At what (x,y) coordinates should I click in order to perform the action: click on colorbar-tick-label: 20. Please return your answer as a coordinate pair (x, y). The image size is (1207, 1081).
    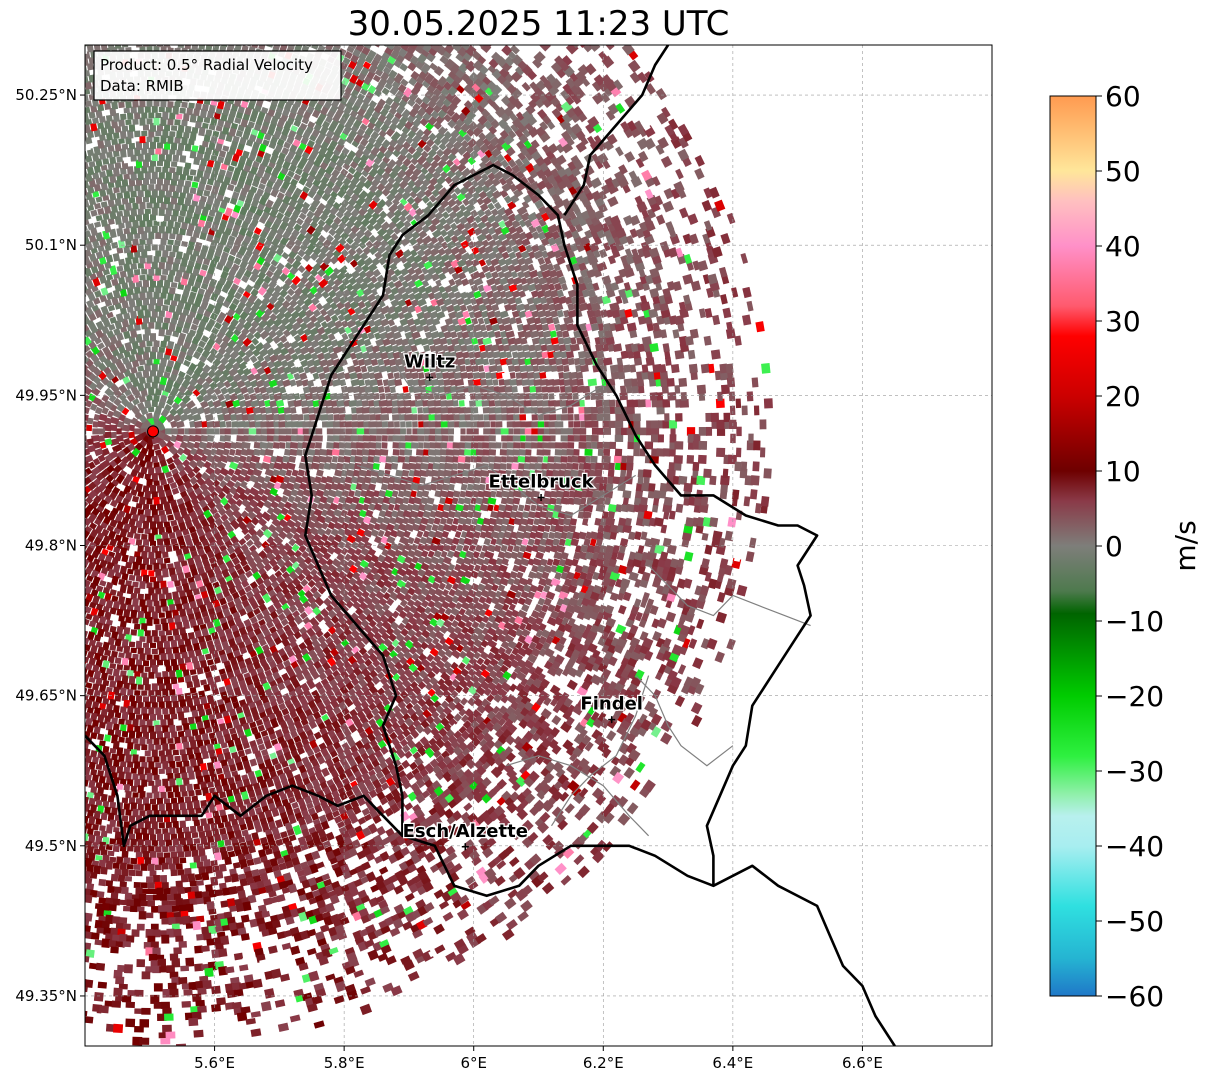
    Looking at the image, I should click on (1123, 396).